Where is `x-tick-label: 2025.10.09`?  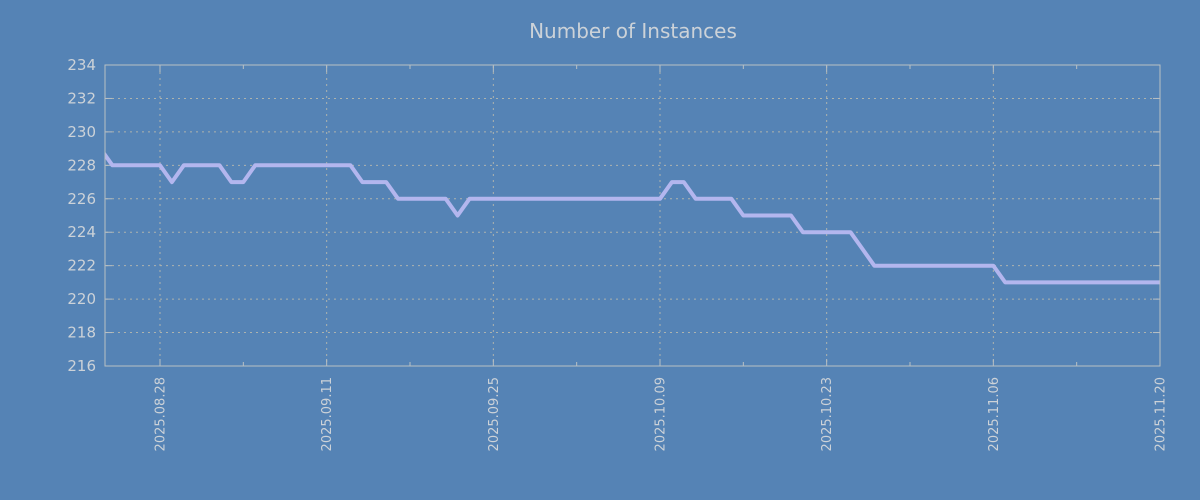
x-tick-label: 2025.10.09 is located at coordinates (661, 414).